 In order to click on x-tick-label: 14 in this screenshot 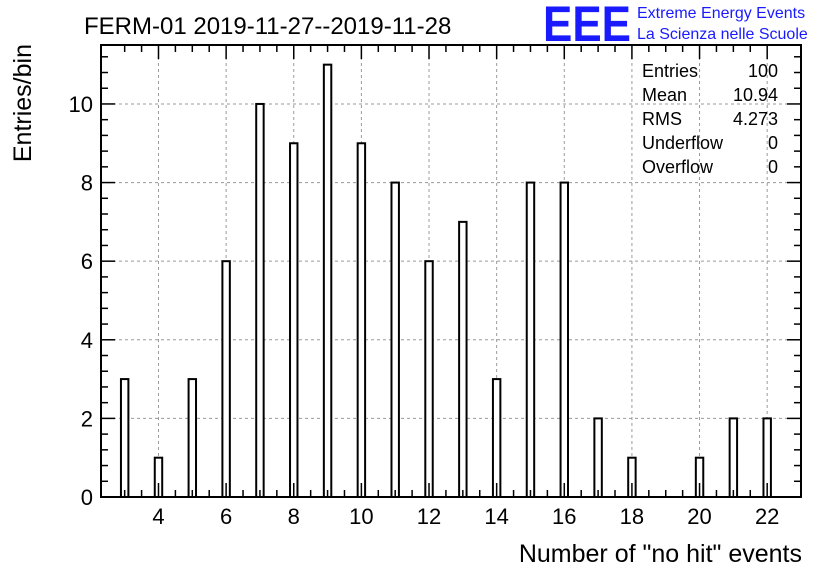, I will do `click(496, 516)`.